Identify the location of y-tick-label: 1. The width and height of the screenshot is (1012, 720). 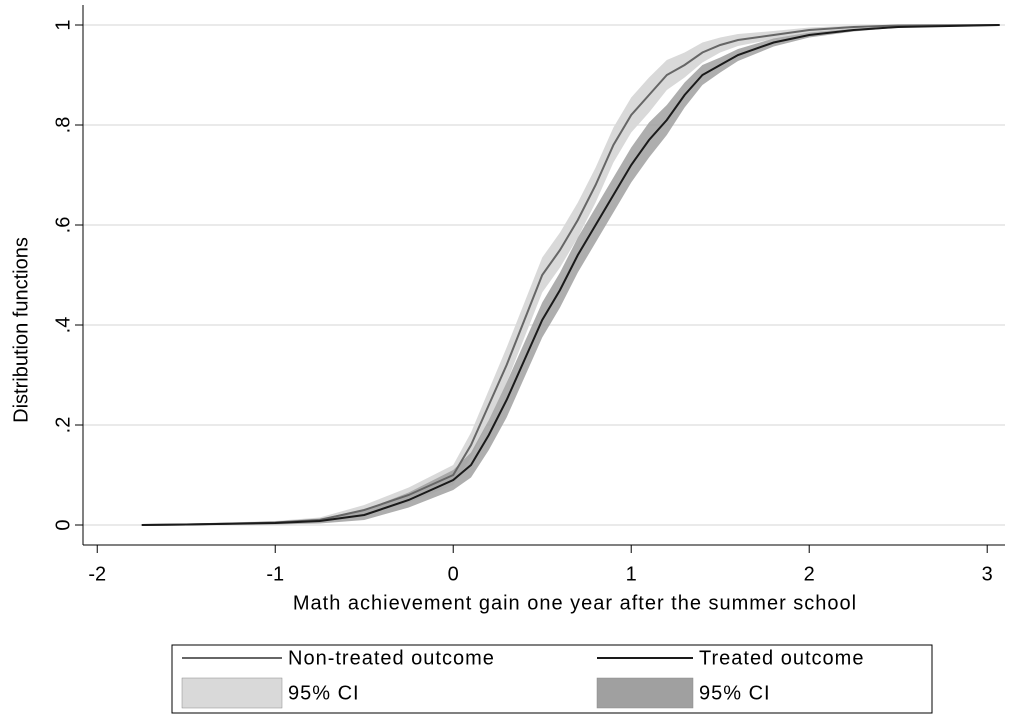
(63, 24).